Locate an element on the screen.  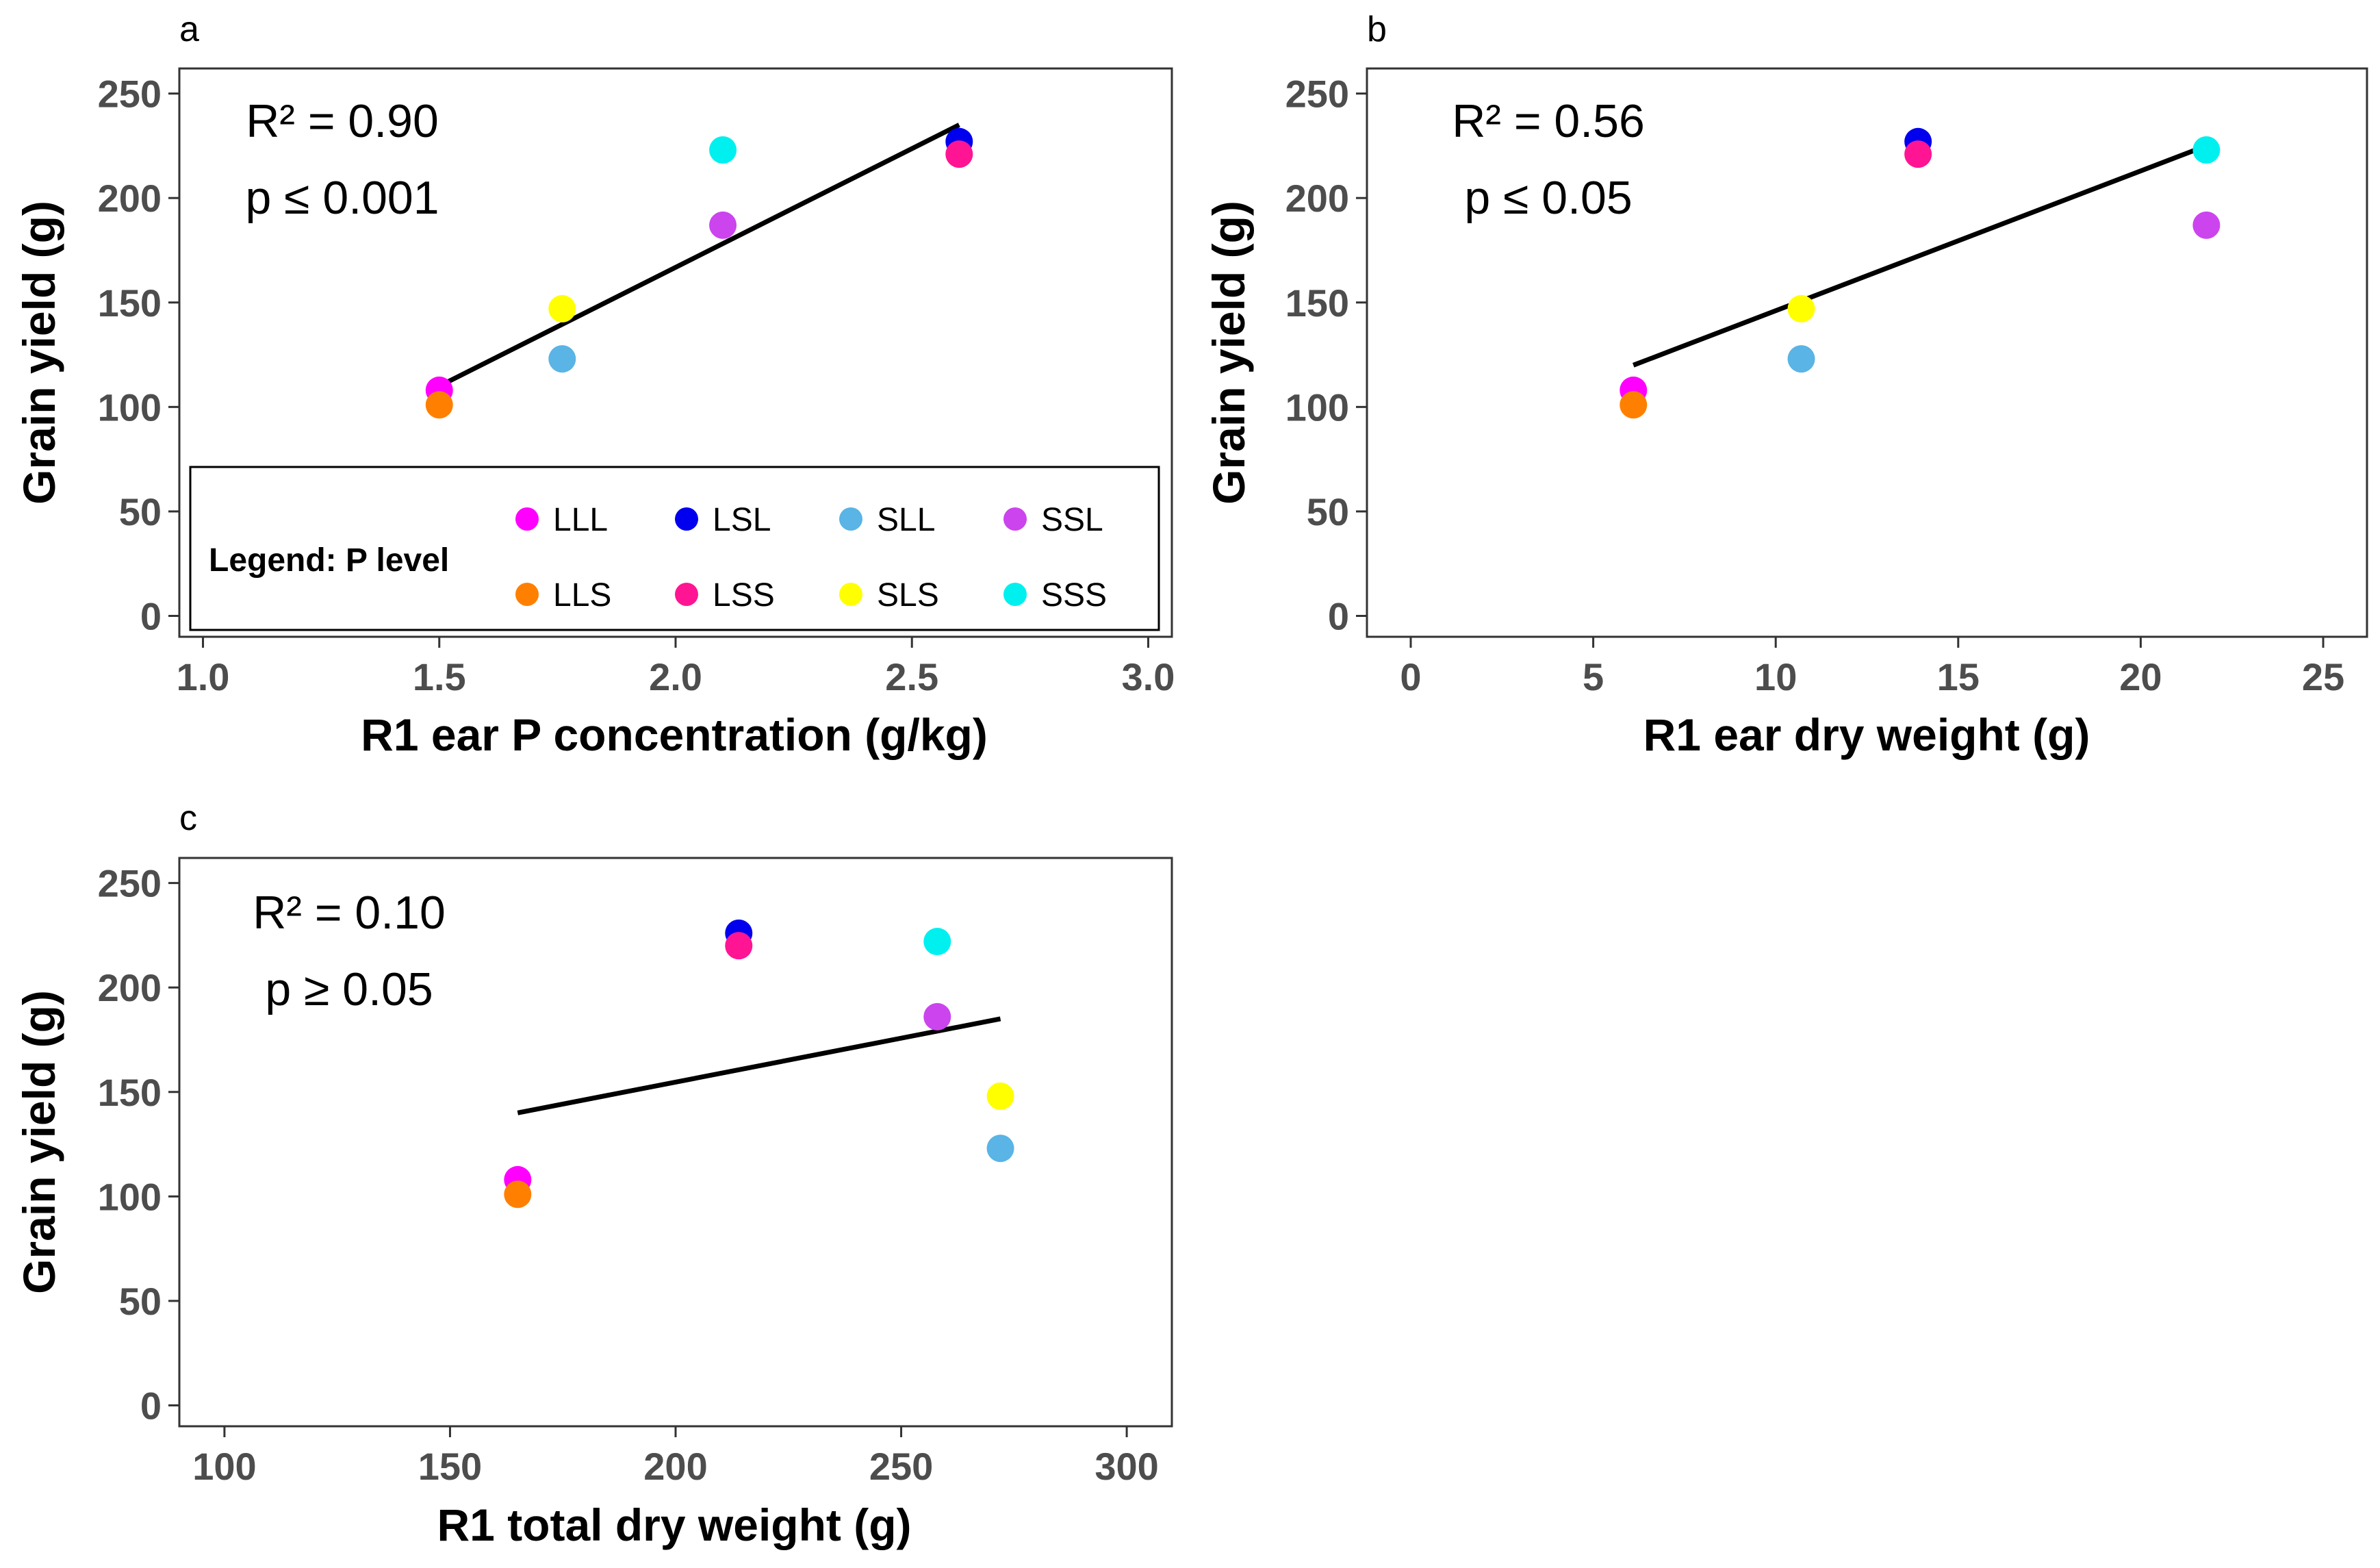
x-tick-label: 200 is located at coordinates (675, 1467).